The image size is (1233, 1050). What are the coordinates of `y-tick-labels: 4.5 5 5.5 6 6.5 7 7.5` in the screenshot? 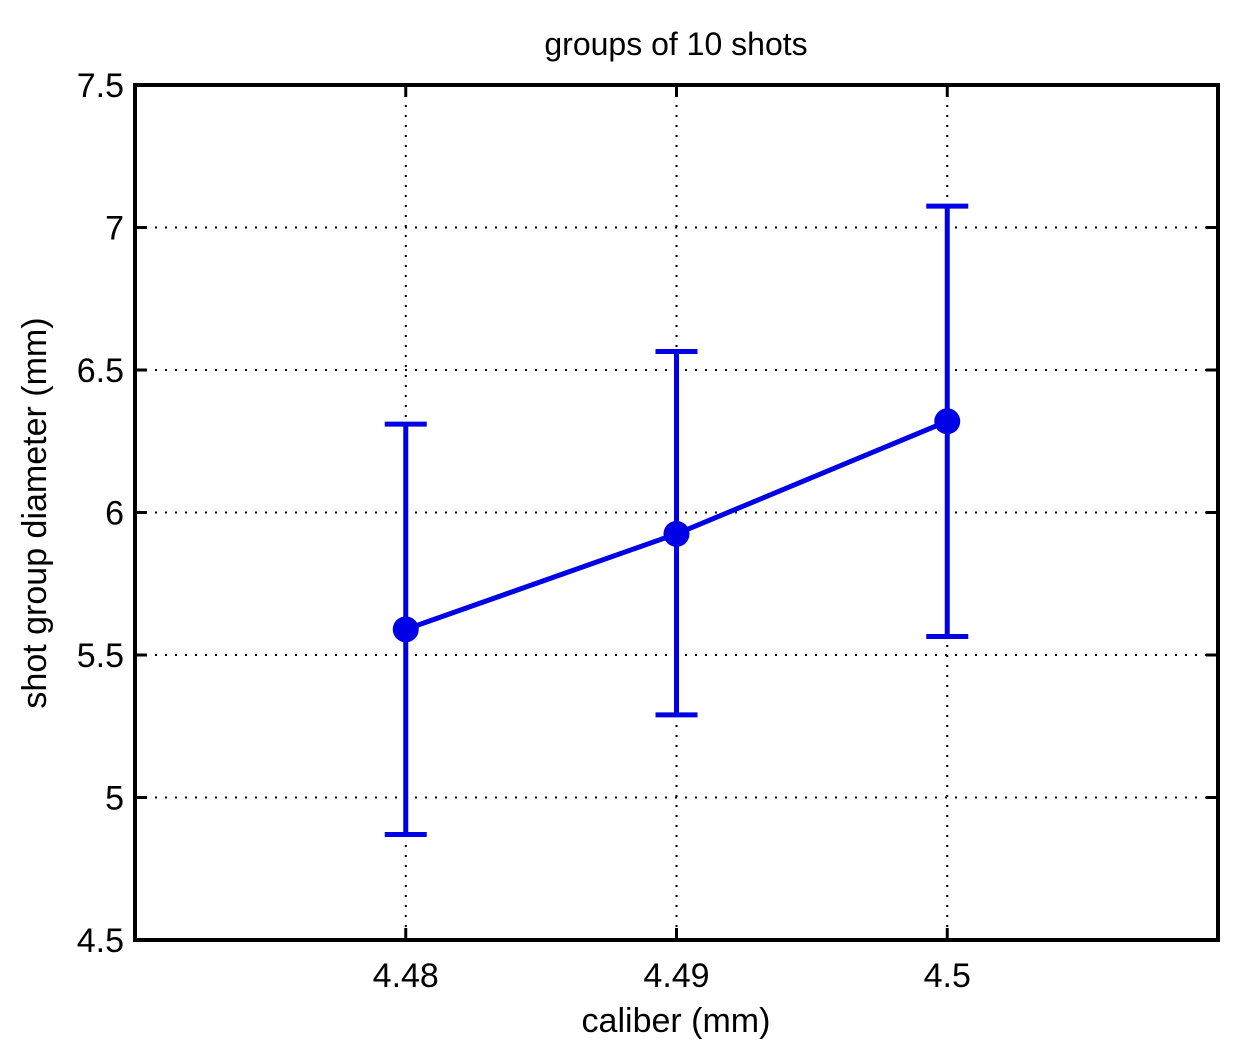 It's located at (100, 513).